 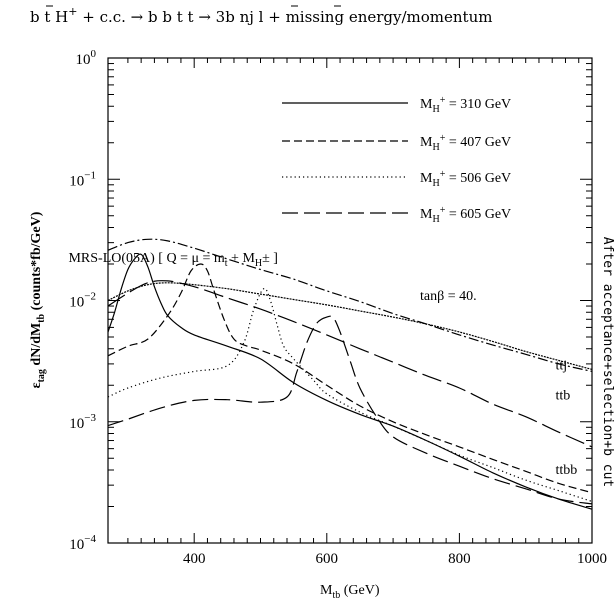 What do you see at coordinates (173, 260) in the screenshot?
I see `annotation-pdf: MRS-LO(05A) [ Q = μ = mt + MH± ]` at bounding box center [173, 260].